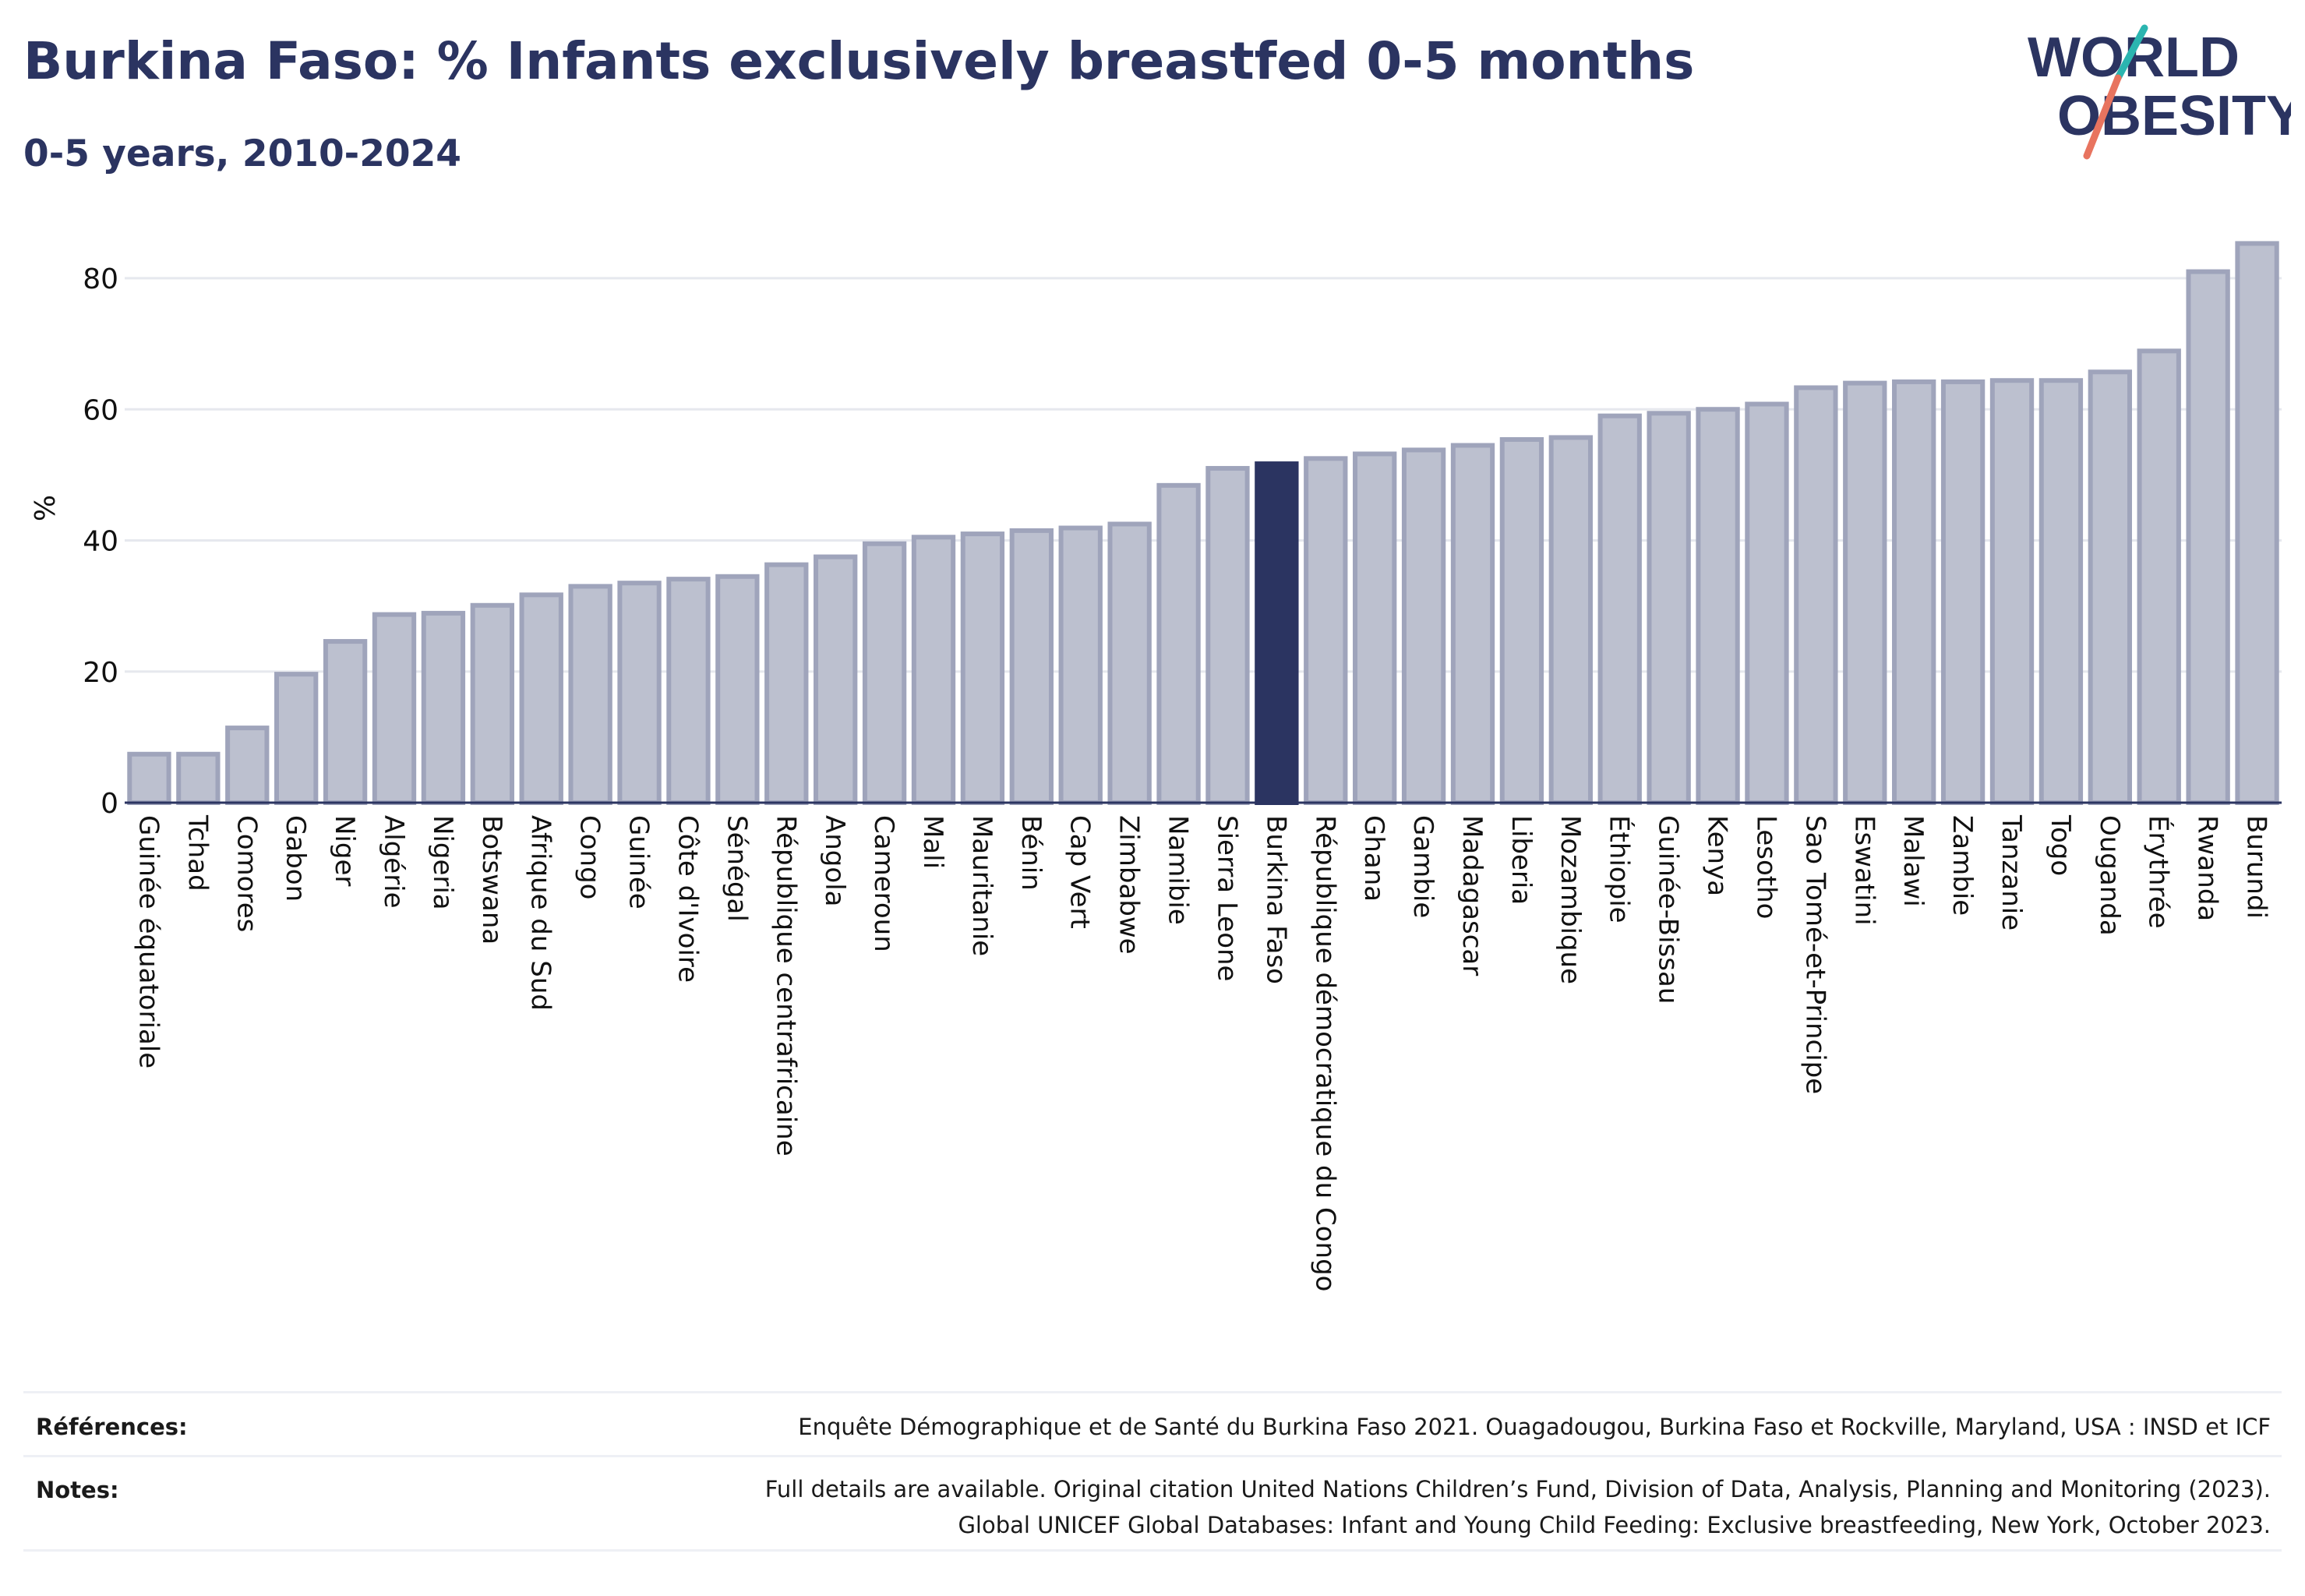 The image size is (2305, 1596). I want to click on logo-slash-teal, so click(2131, 53).